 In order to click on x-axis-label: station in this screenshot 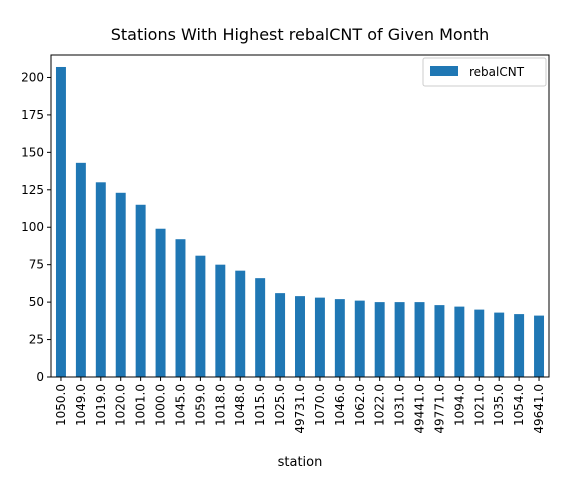, I will do `click(300, 462)`.